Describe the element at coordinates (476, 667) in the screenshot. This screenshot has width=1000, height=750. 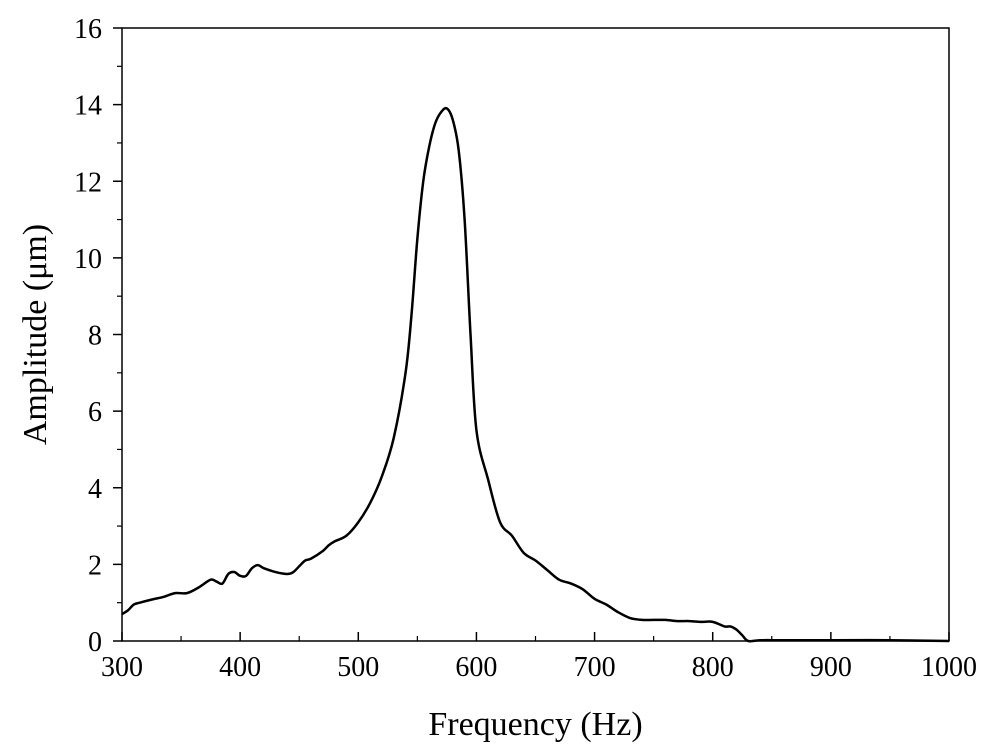
I see `x-tick-label: 600` at that location.